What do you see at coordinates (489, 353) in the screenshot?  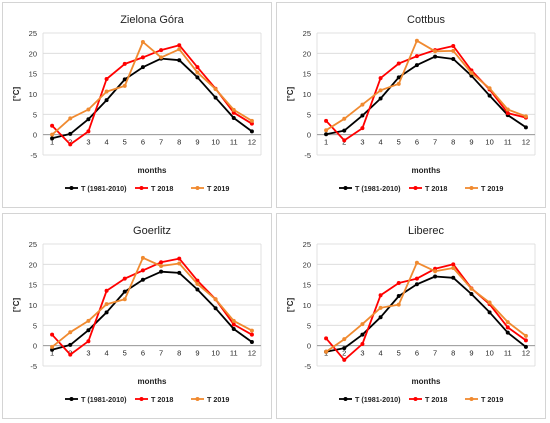 I see `x-tick-label: 10` at bounding box center [489, 353].